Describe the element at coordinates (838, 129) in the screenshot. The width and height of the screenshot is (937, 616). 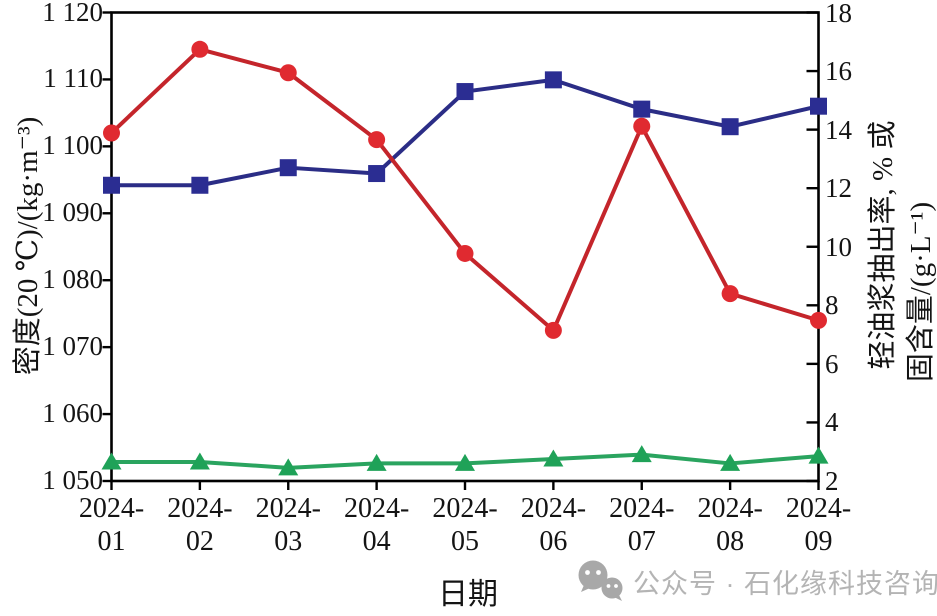
I see `right-axis-tick-label: 14` at that location.